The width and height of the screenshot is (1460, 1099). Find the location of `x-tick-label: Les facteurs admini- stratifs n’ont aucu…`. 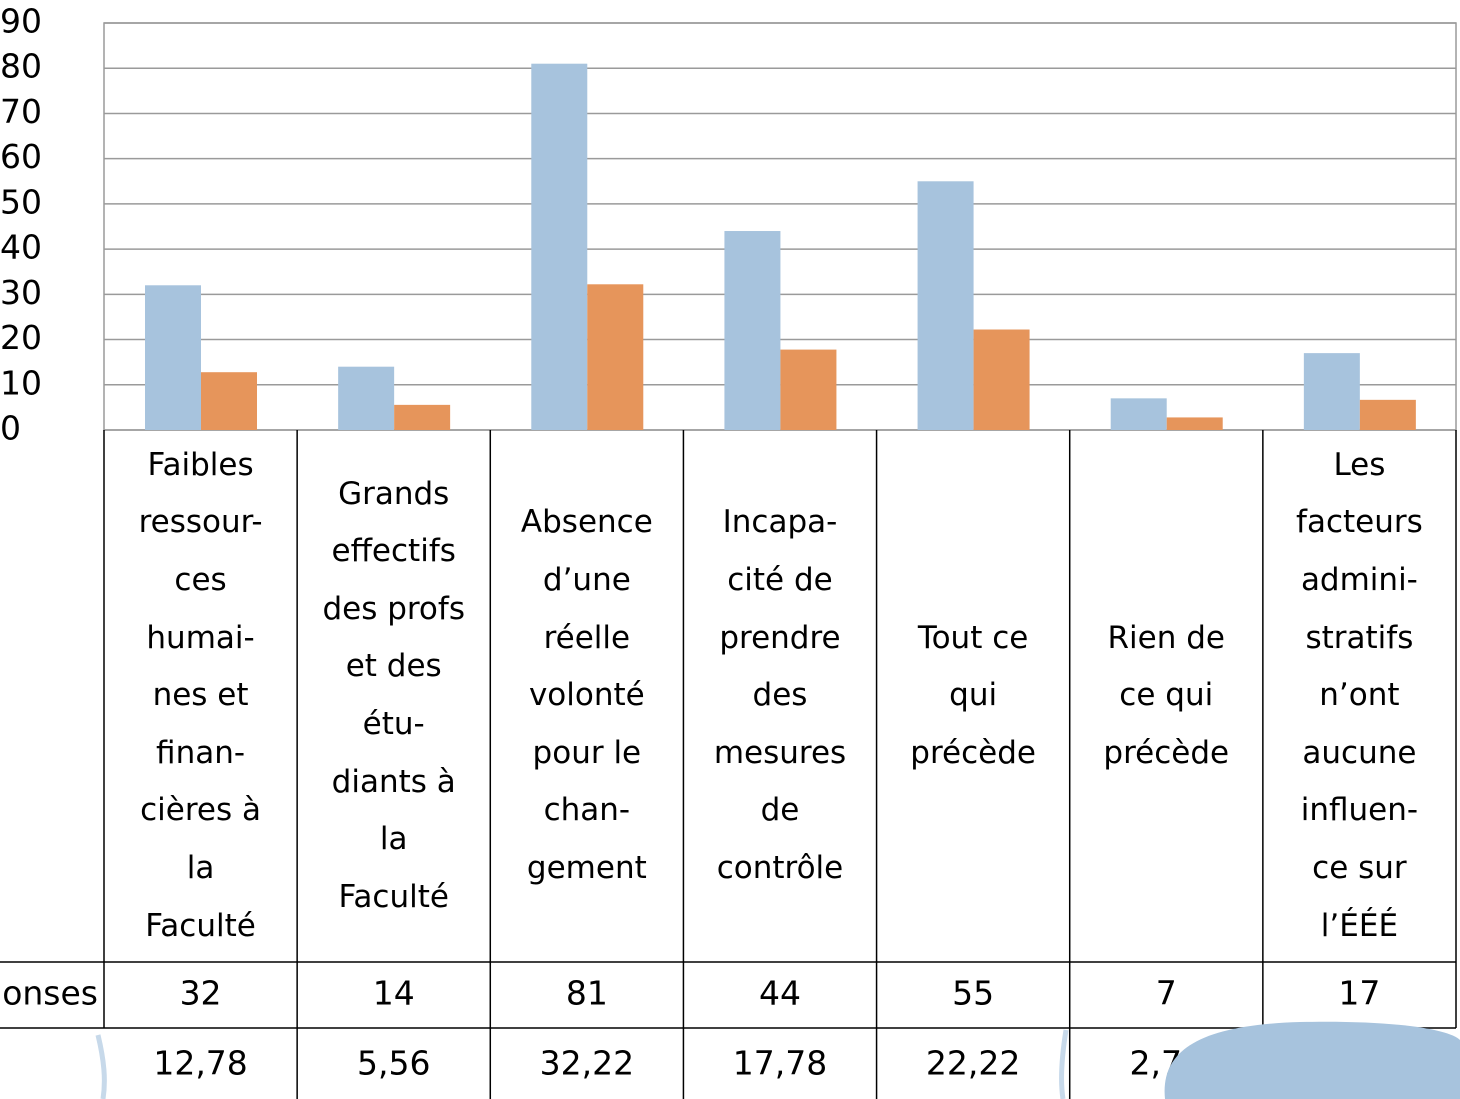

x-tick-label: Les facteurs admini- stratifs n’ont aucu… is located at coordinates (1359, 695).